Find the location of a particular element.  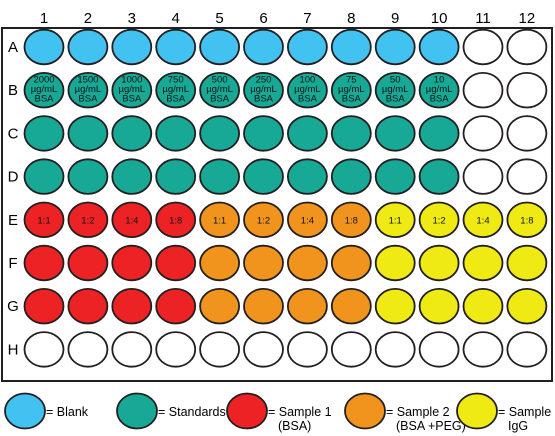

well-label-line: 50 is located at coordinates (395, 80).